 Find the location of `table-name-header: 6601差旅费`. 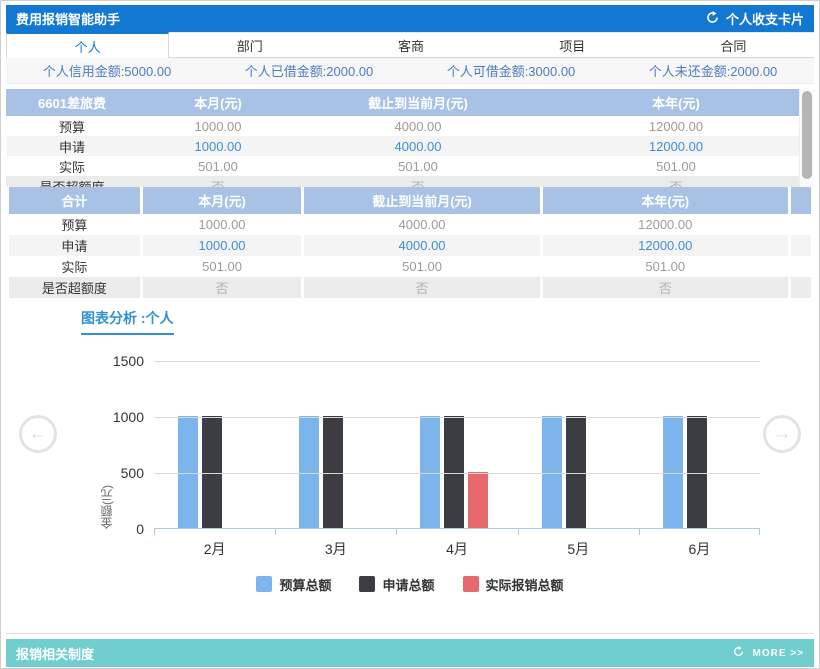

table-name-header: 6601差旅费 is located at coordinates (72, 102).